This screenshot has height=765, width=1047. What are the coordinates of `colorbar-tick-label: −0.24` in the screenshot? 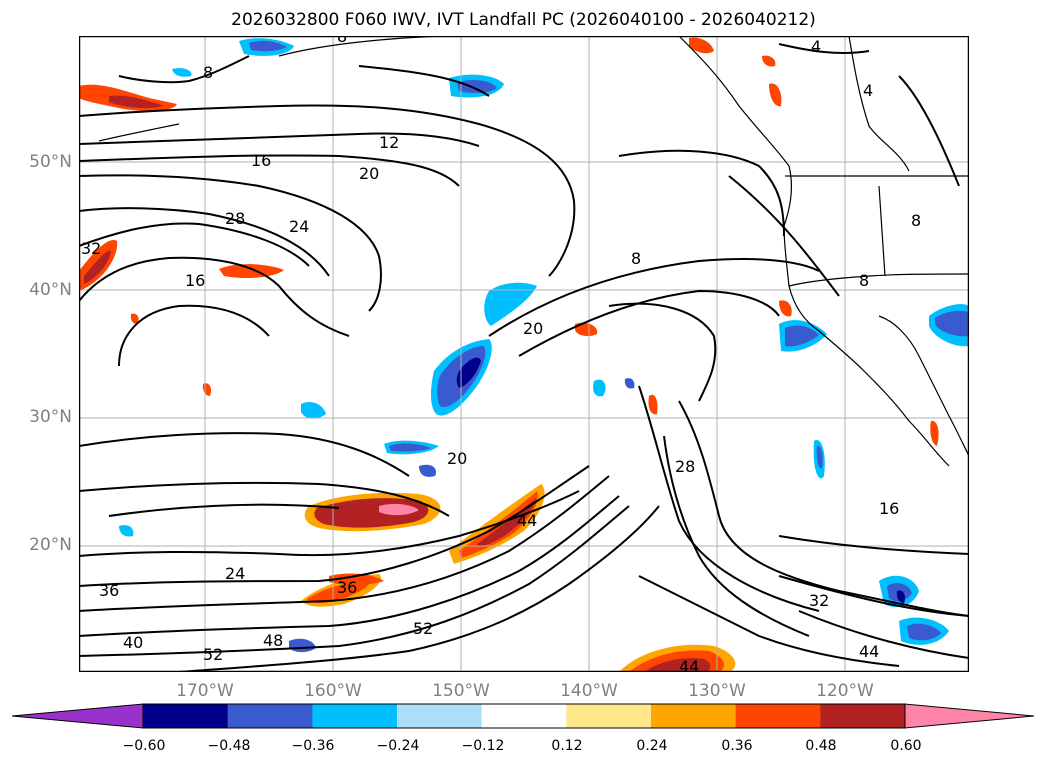 It's located at (398, 746).